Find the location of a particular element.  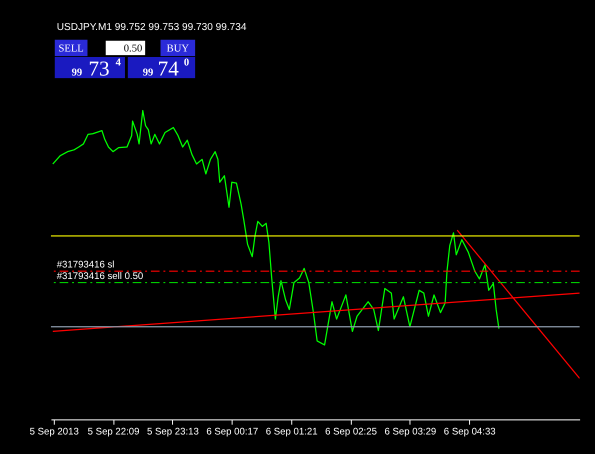

x-tick-label: 5 Sep 2013 is located at coordinates (54, 432).